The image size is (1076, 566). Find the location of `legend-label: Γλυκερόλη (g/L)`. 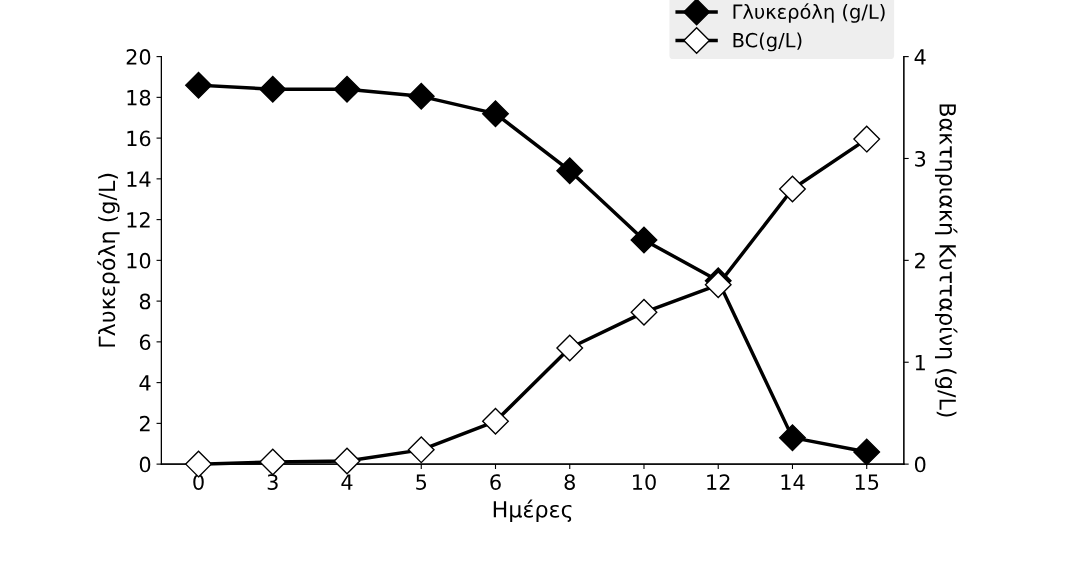

legend-label: Γλυκερόλη (g/L) is located at coordinates (809, 13).